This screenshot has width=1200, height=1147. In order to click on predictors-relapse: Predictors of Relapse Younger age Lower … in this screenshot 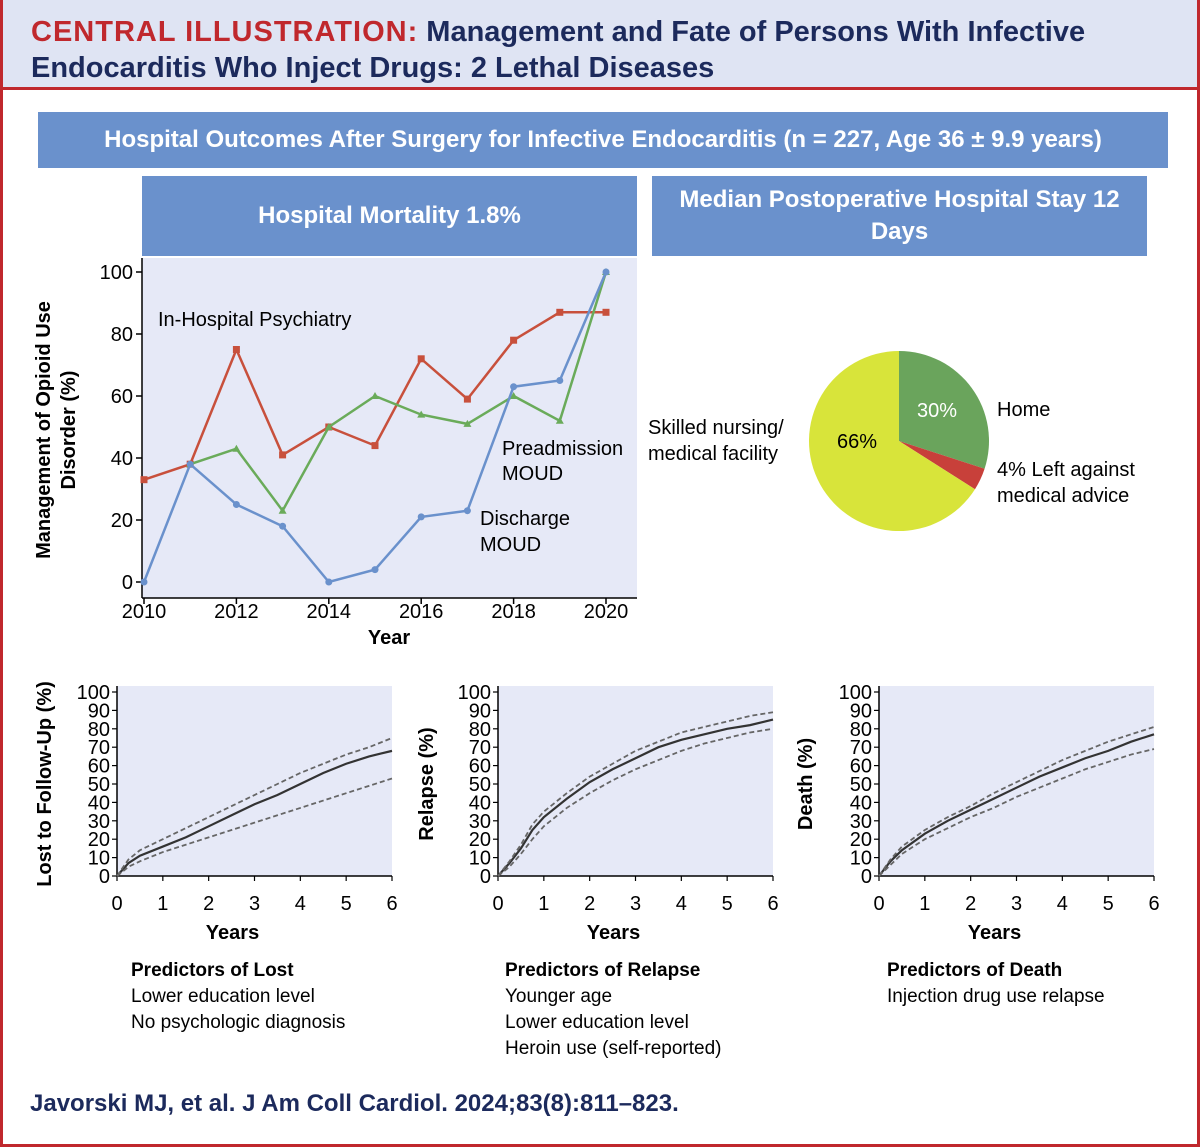, I will do `click(613, 1010)`.